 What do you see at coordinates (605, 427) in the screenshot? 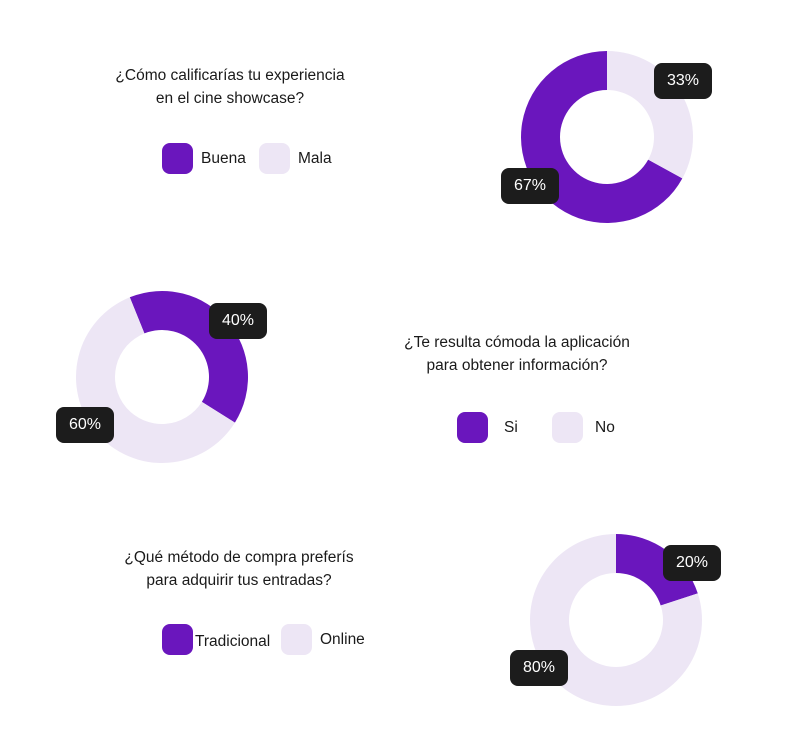
I see `chart-2-legend-label-2: No` at bounding box center [605, 427].